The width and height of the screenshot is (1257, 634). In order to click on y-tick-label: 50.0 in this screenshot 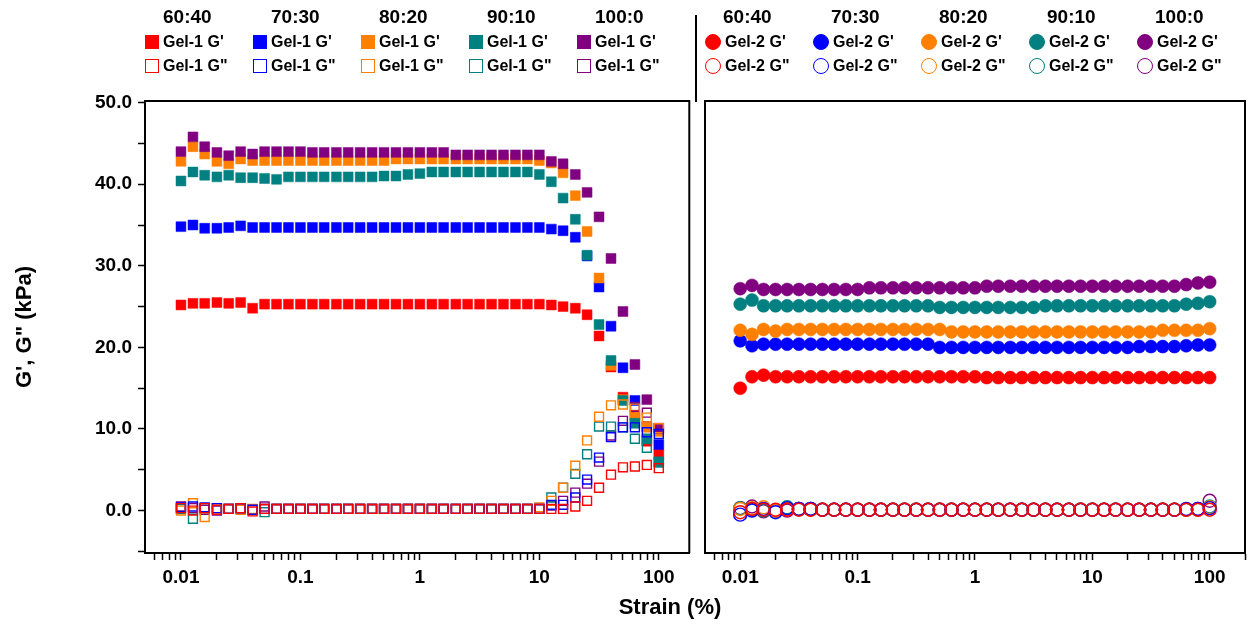, I will do `click(113, 101)`.